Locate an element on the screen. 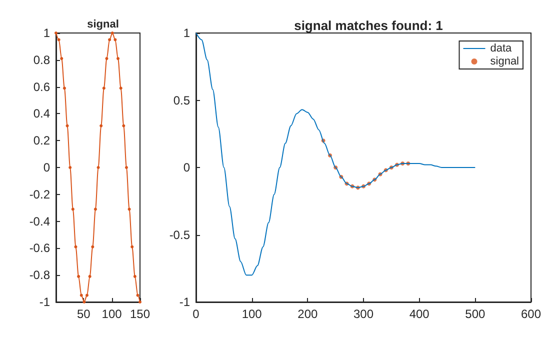 Image resolution: width=560 pixels, height=337 pixels. line-series is located at coordinates (98, 168).